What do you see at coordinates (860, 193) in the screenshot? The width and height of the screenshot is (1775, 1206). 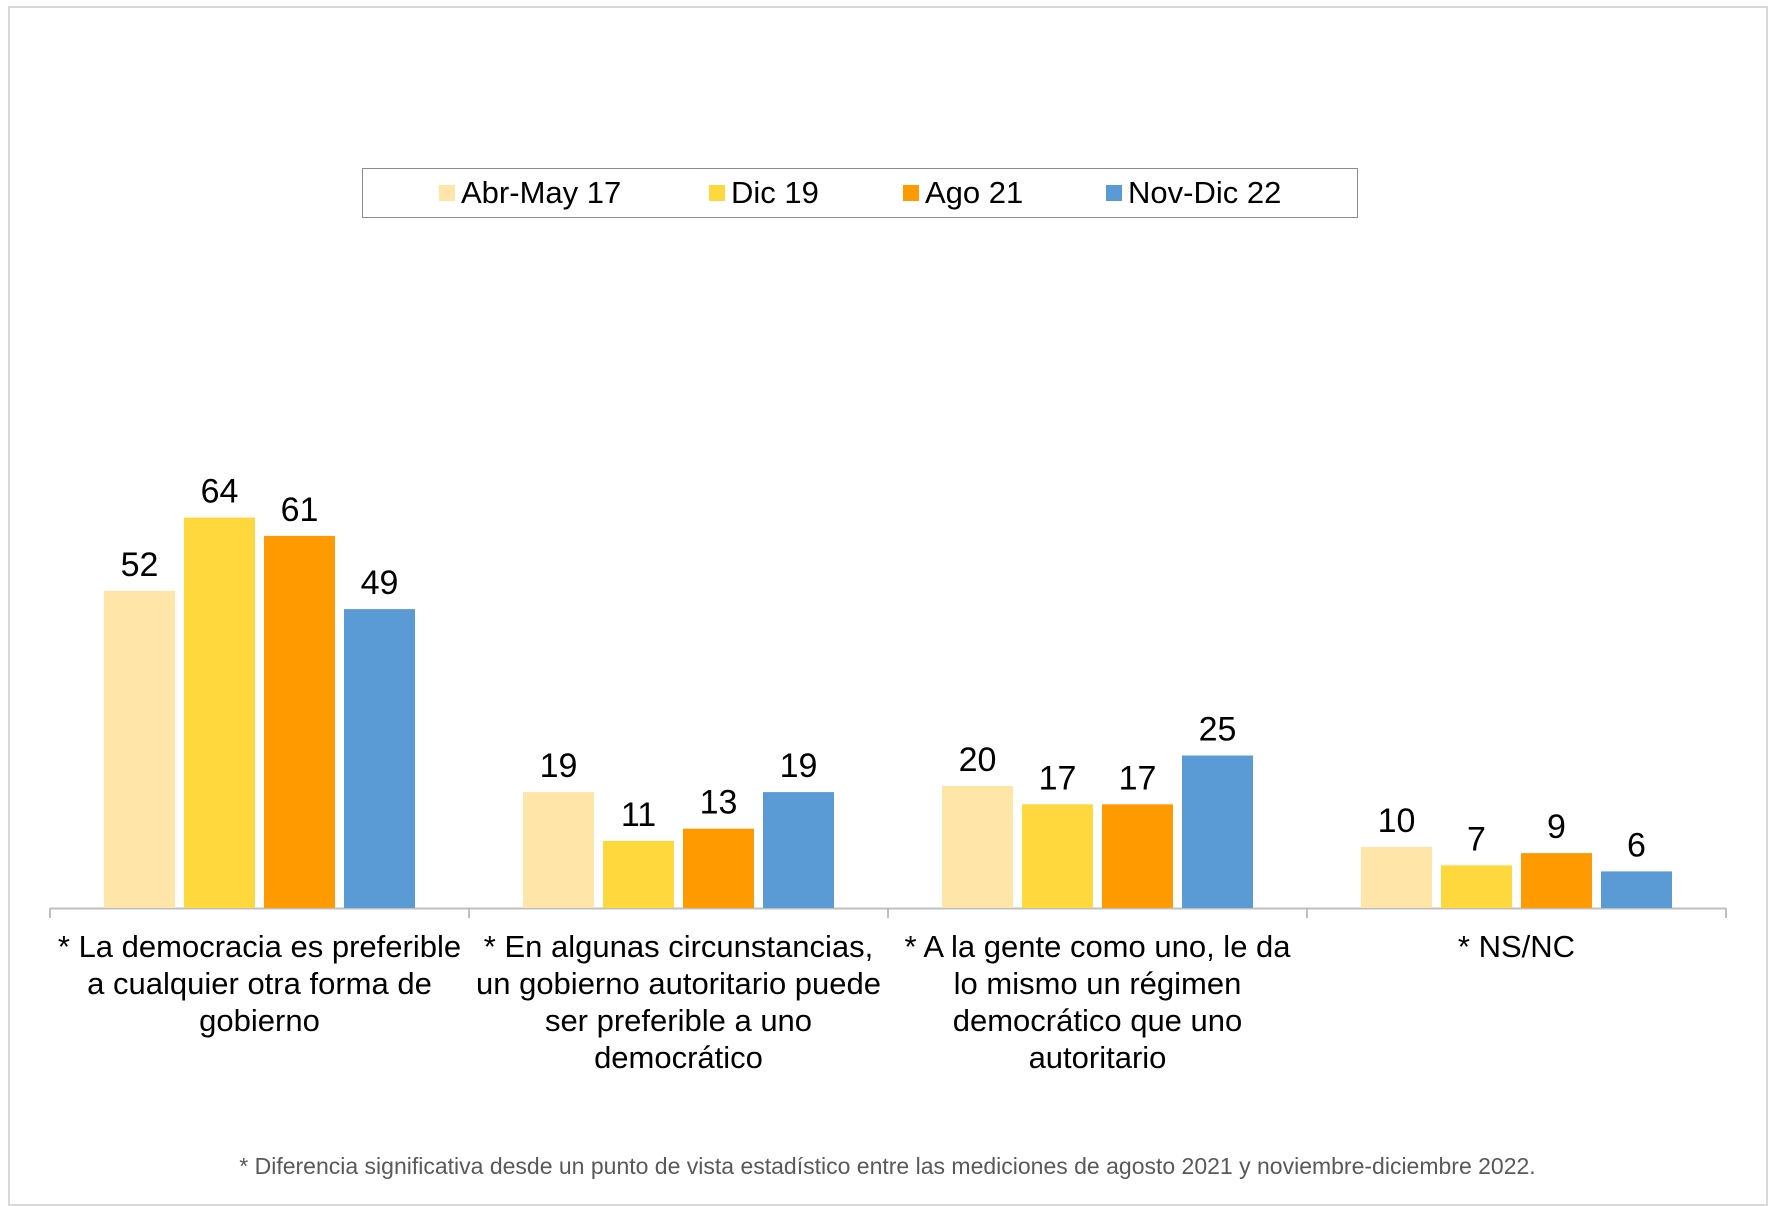 I see `chart-legend: Abr-May 17 Dic 19 Ago 21 Nov-Dic 22` at bounding box center [860, 193].